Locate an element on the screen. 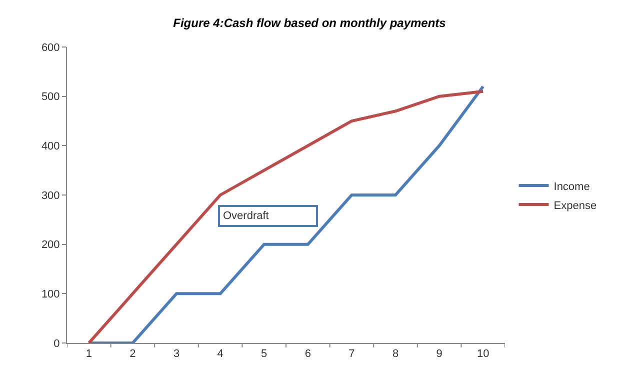  x-tick-label: 10 is located at coordinates (483, 354).